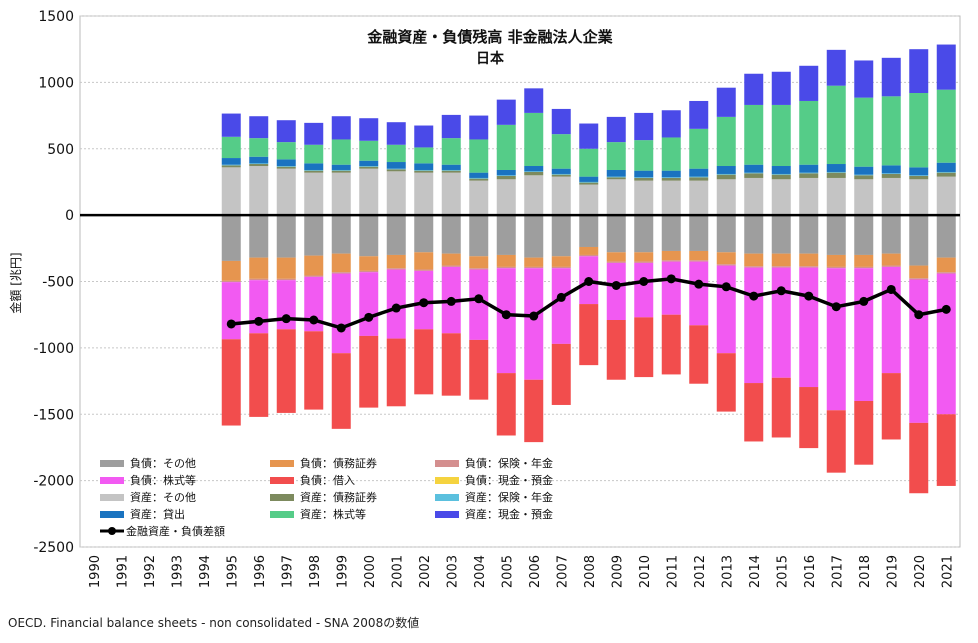 Image resolution: width=978 pixels, height=643 pixels. What do you see at coordinates (232, 571) in the screenshot?
I see `x-tick-label: 1995` at bounding box center [232, 571].